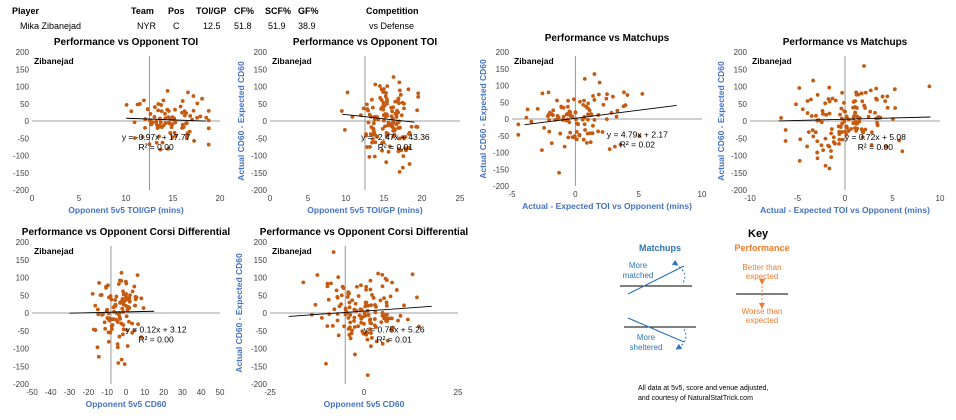 The height and width of the screenshot is (420, 956). What do you see at coordinates (156, 330) in the screenshot?
I see `trend-equation: y = 0.12x + 3.12` at bounding box center [156, 330].